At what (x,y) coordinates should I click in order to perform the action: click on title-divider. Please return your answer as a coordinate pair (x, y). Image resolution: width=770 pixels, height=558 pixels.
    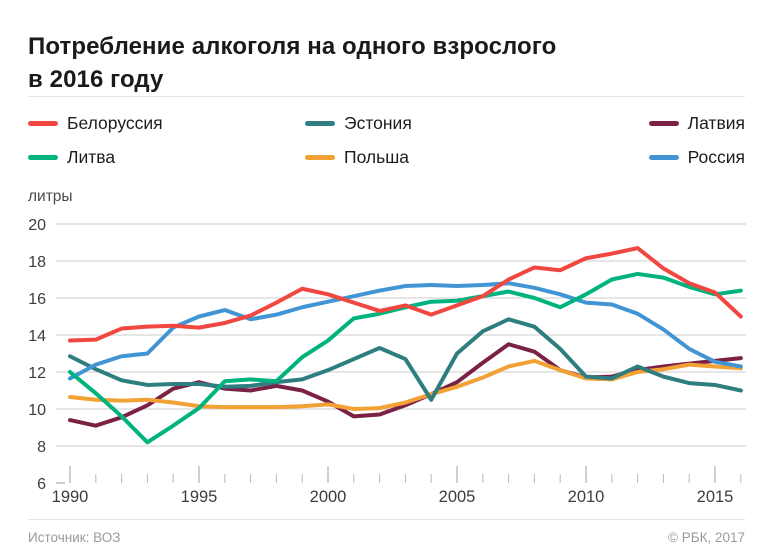
    Looking at the image, I should click on (386, 96).